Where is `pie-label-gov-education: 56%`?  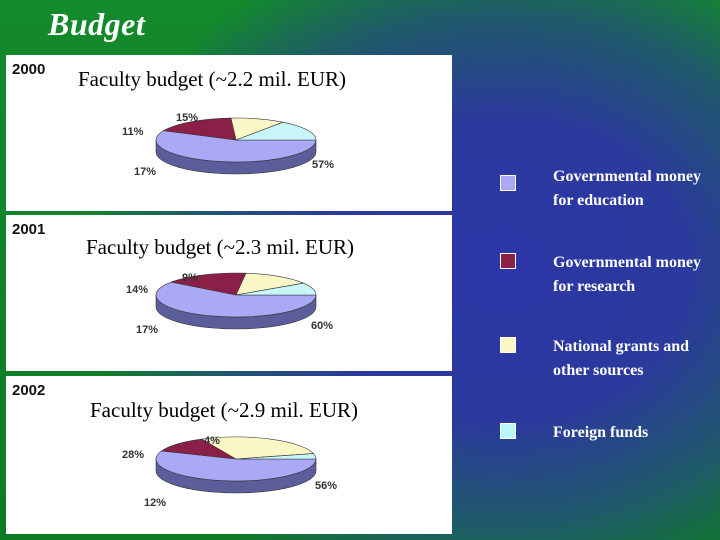 pie-label-gov-education: 56% is located at coordinates (326, 486).